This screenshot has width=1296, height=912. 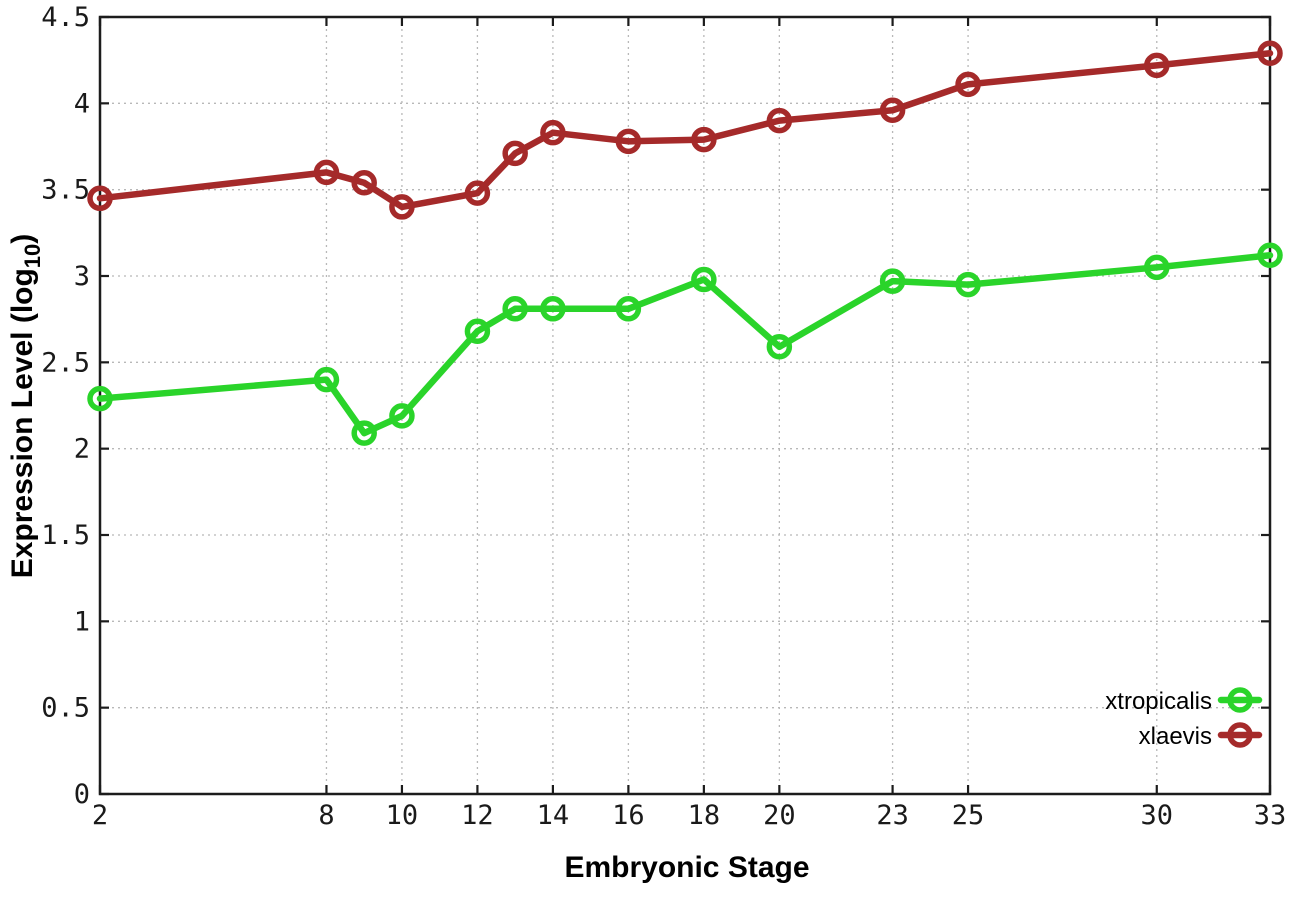 What do you see at coordinates (32, 256) in the screenshot?
I see `y-axis-title-subscript: 10` at bounding box center [32, 256].